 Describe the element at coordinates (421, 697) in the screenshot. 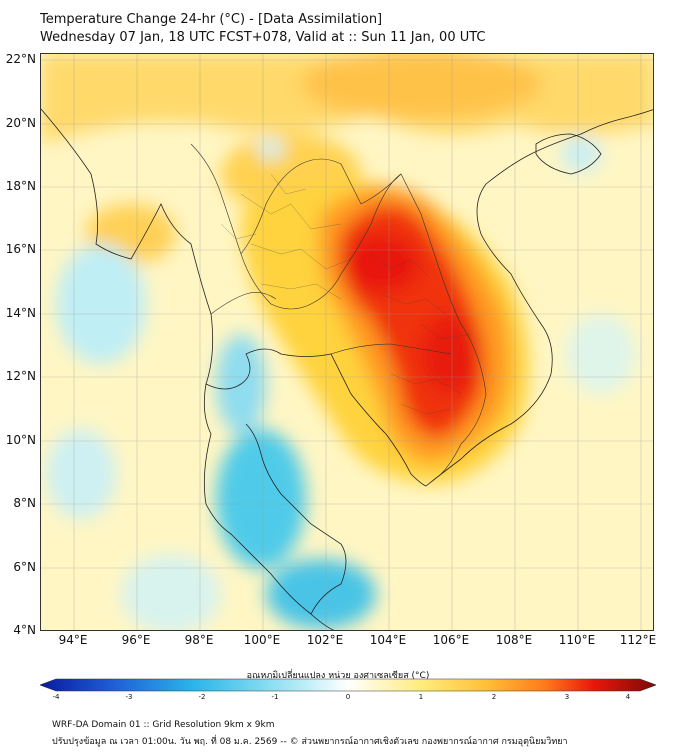

I see `colorbar-tick: 1` at that location.